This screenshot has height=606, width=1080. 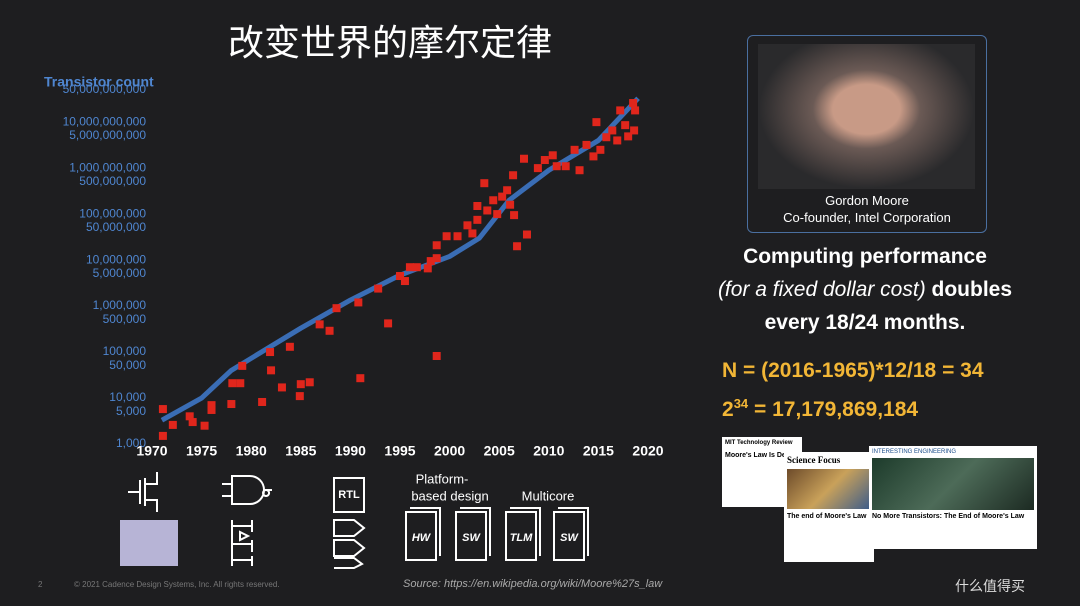 I want to click on mux-icon, so click(x=349, y=544).